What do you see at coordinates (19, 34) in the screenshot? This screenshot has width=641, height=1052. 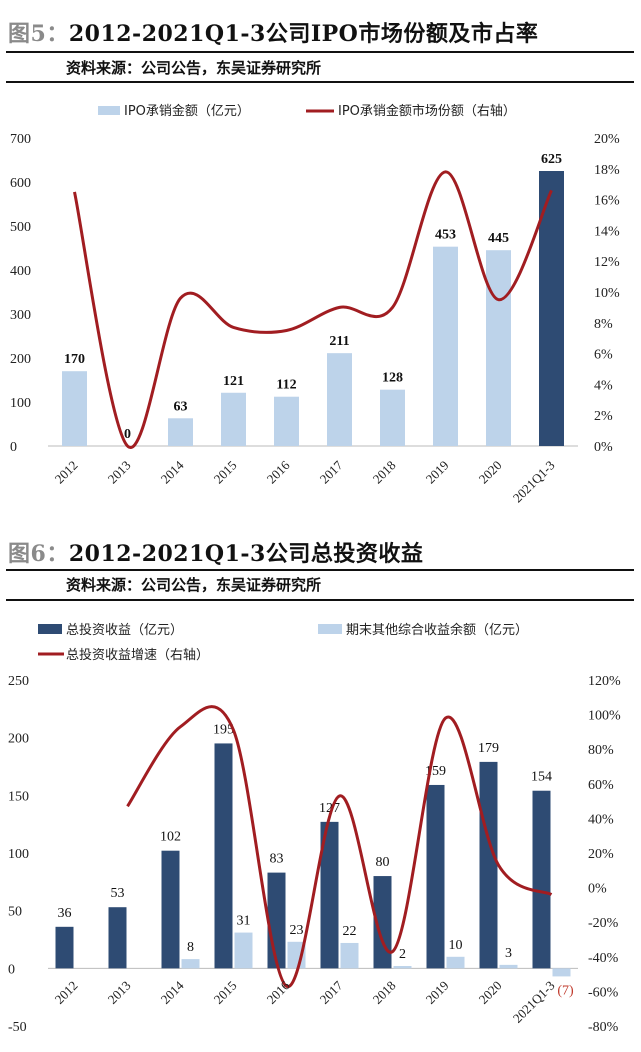 I see `figure-5-prefix: 图` at bounding box center [19, 34].